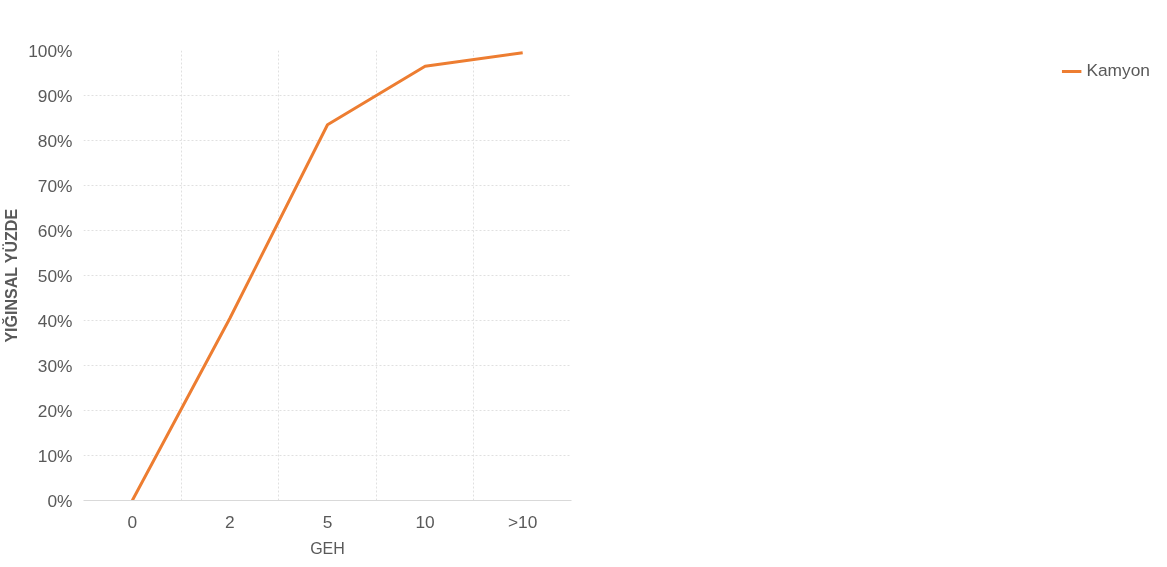  What do you see at coordinates (230, 521) in the screenshot?
I see `x-tick-label: 2` at bounding box center [230, 521].